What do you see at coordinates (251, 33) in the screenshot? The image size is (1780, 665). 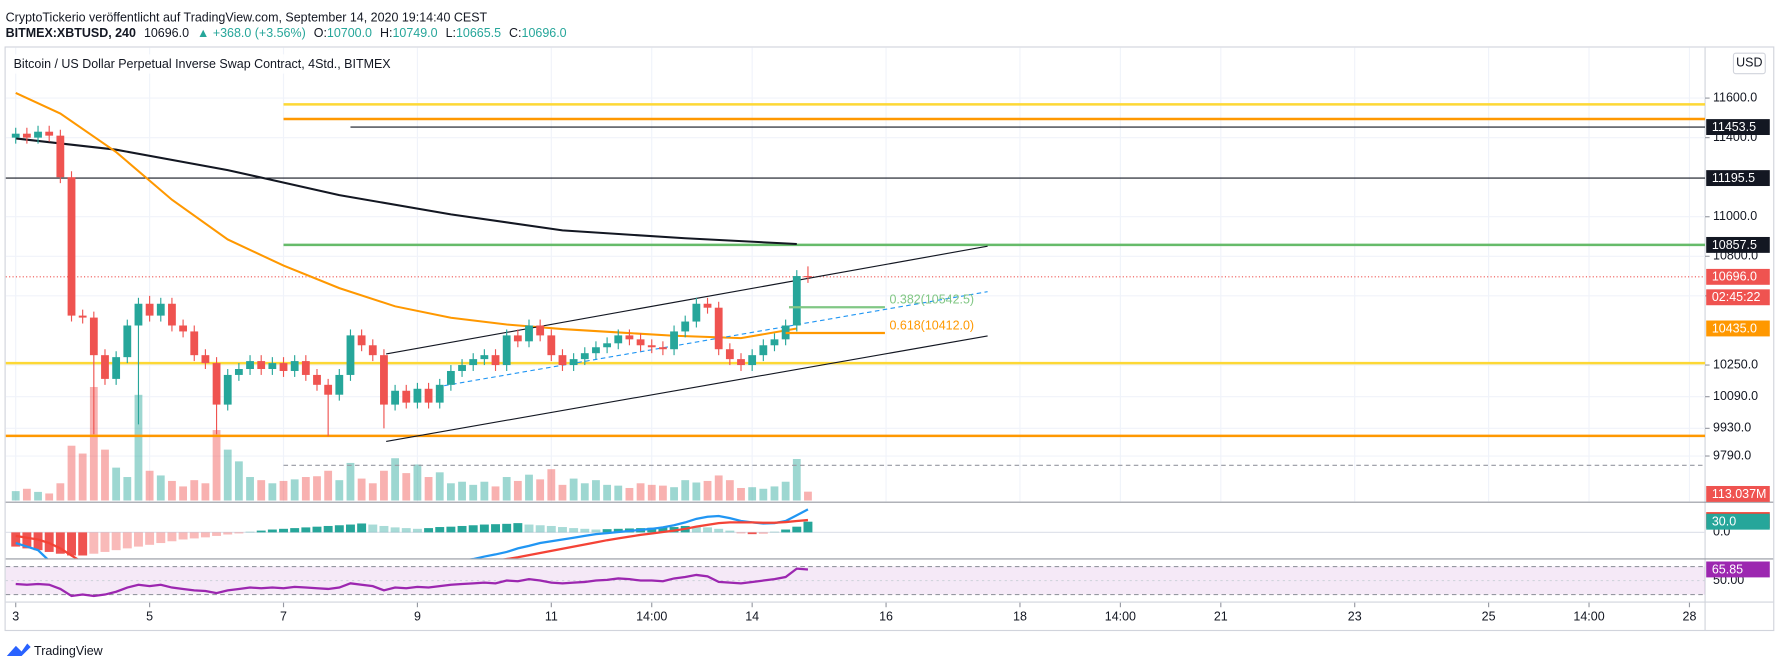 I see `change: ▲ +368.0 (+3.56%)` at bounding box center [251, 33].